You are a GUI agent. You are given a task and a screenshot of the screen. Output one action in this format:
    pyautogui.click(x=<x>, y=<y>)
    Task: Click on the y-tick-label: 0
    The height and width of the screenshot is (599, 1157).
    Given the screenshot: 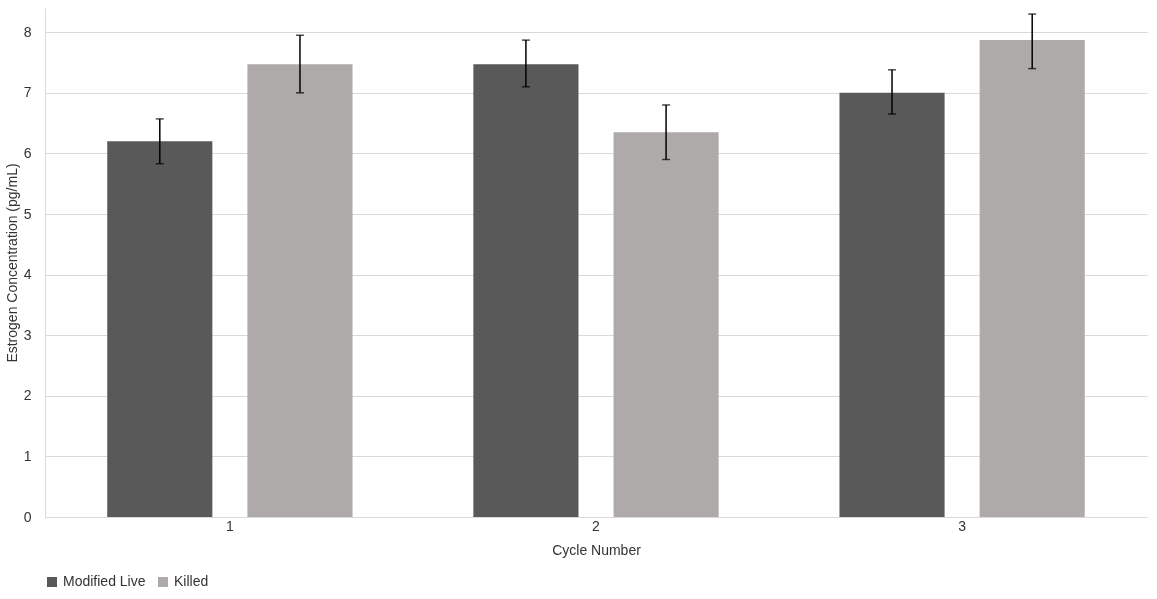 What is the action you would take?
    pyautogui.click(x=27, y=516)
    